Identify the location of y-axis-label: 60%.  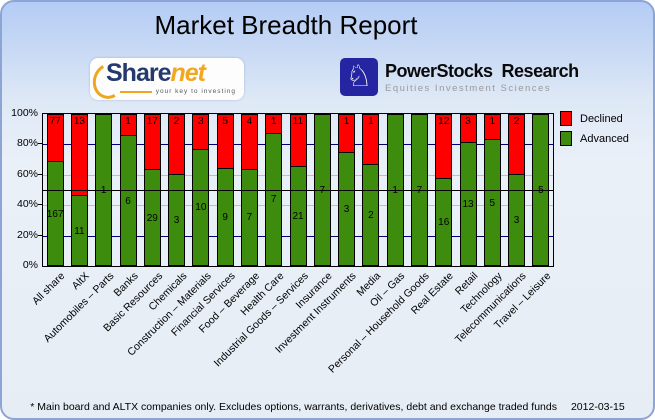
(27, 173).